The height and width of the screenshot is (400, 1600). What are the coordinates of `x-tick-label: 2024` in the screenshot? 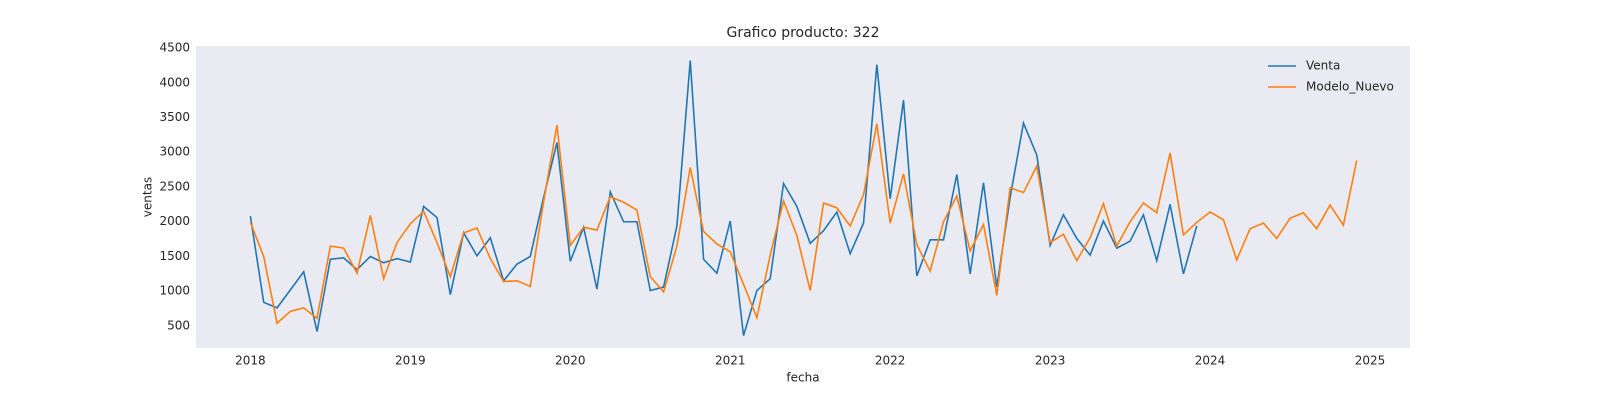 It's located at (1210, 361).